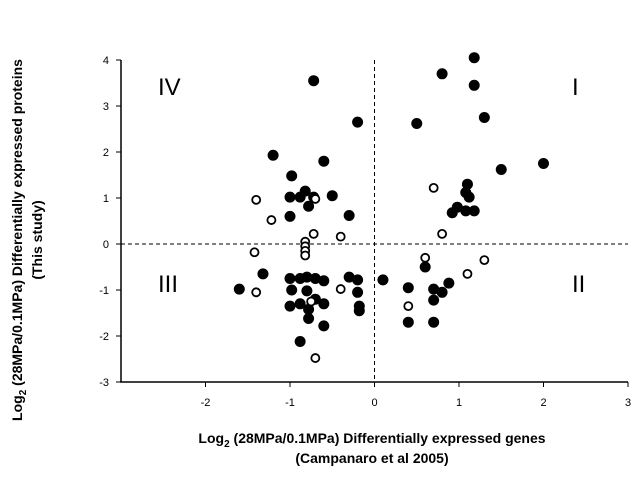 This screenshot has height=482, width=640. I want to click on x-tick-group: -2 -1 0 1 2 3, so click(416, 395).